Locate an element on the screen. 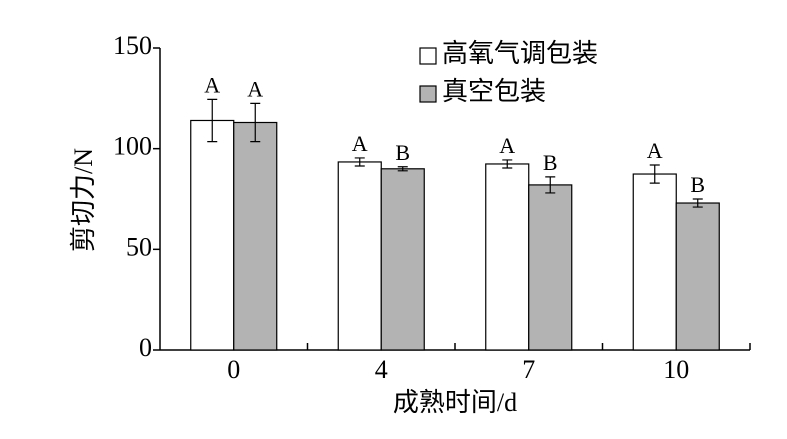 The image size is (787, 439). y-tick-label: 100 is located at coordinates (132, 146).